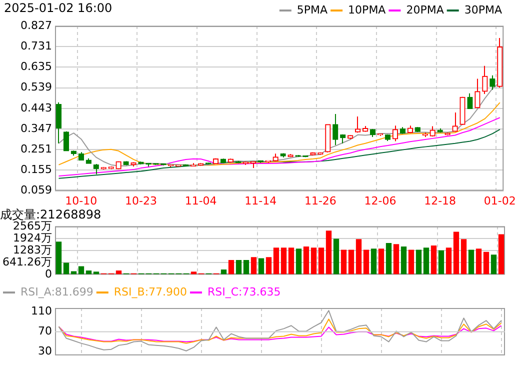  What do you see at coordinates (367, 9) in the screenshot?
I see `legend-label: 10PMA` at bounding box center [367, 9].